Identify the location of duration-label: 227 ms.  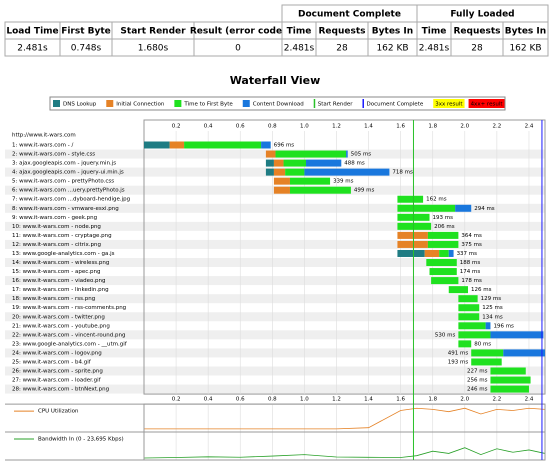
(477, 372).